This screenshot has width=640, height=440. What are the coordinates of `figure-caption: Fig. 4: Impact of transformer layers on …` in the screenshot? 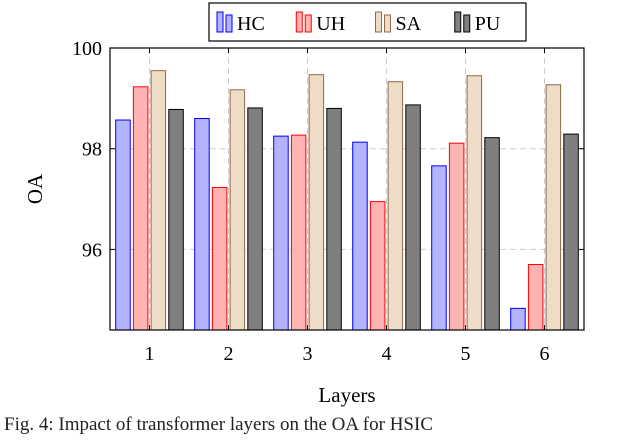 It's located at (218, 424).